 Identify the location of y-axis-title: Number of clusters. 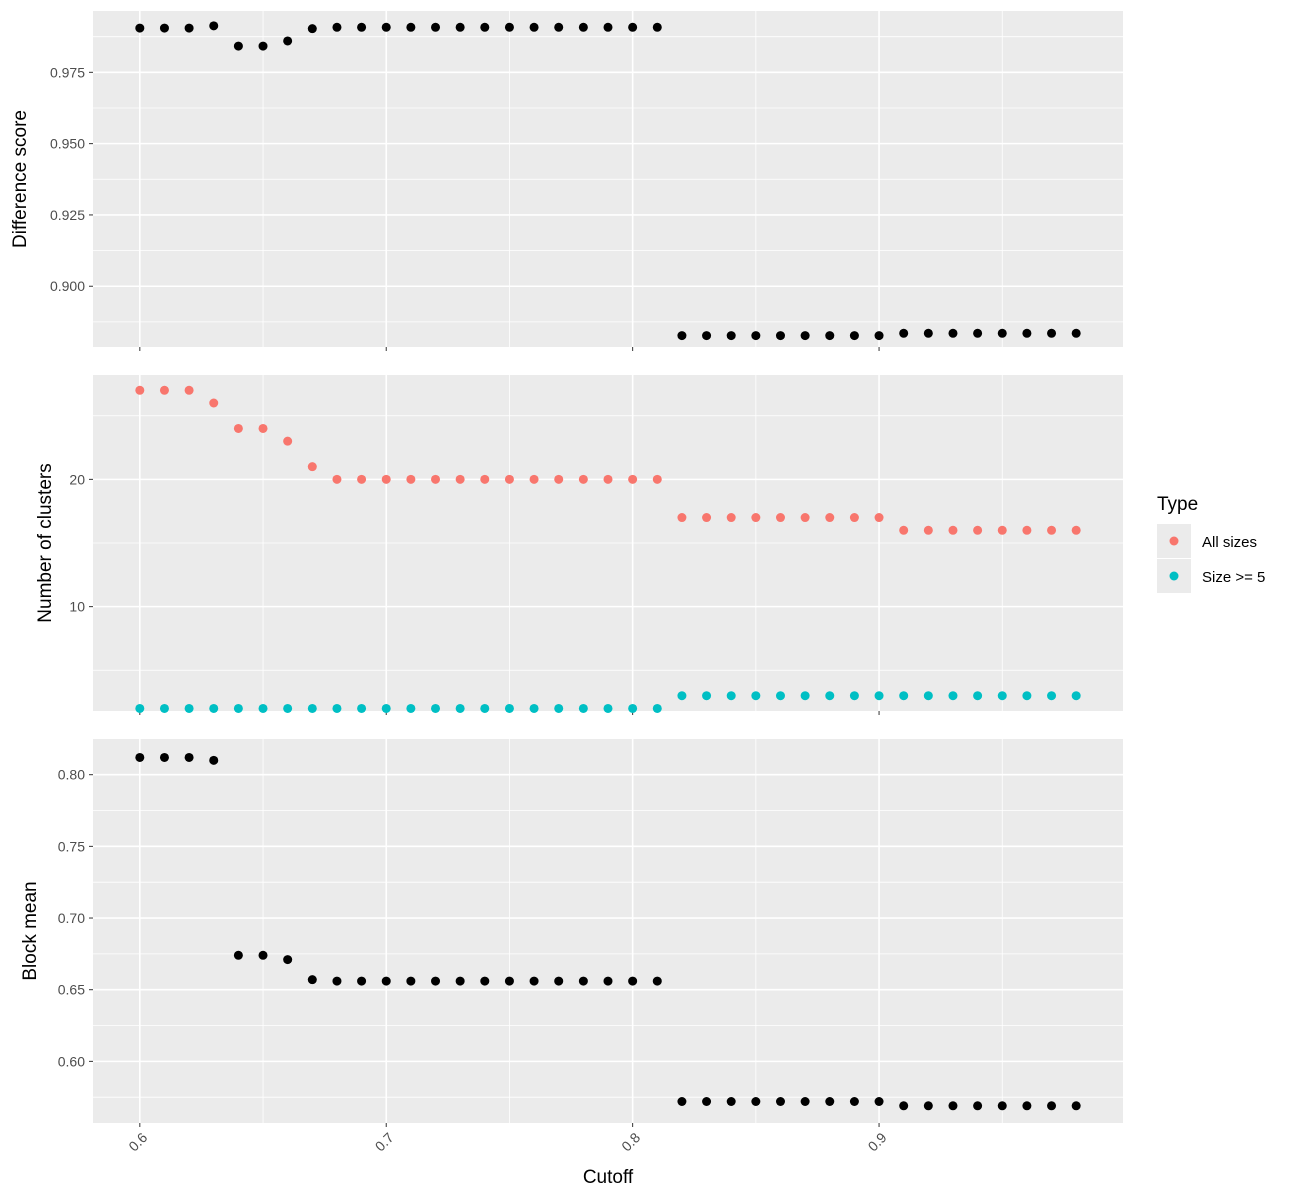
(45, 542).